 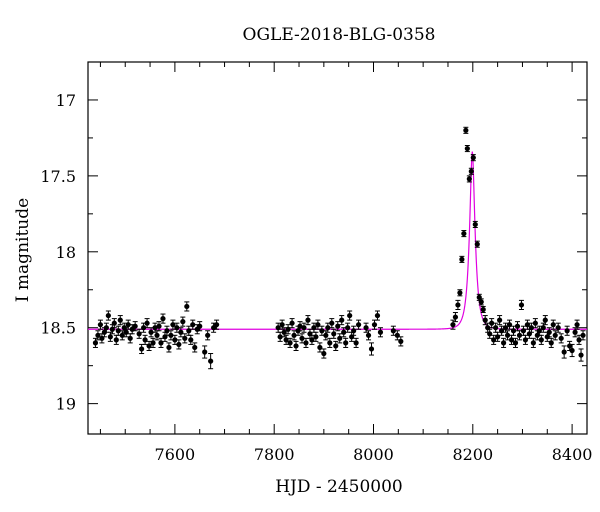 What do you see at coordinates (339, 487) in the screenshot?
I see `x-axis-label: HJD - 2450000` at bounding box center [339, 487].